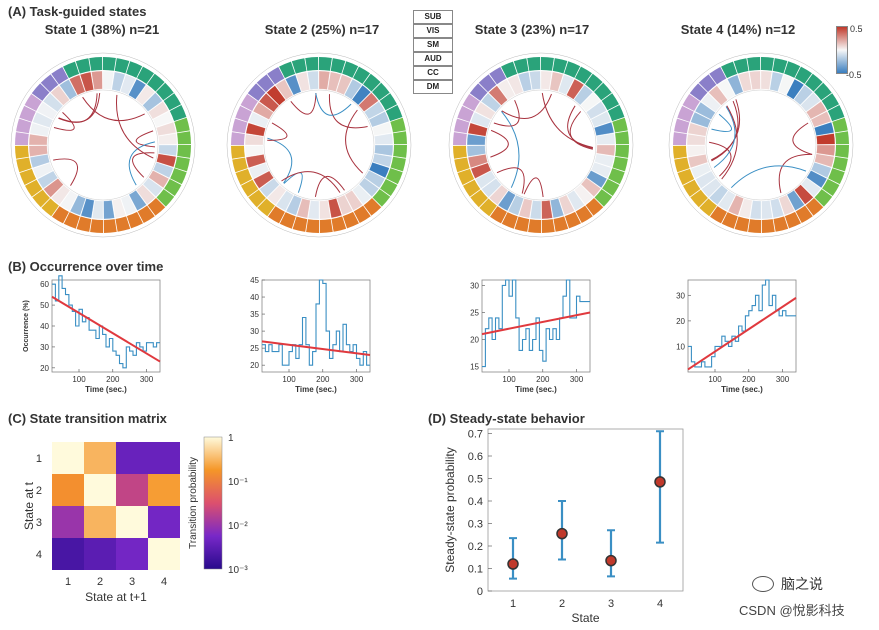 The width and height of the screenshot is (879, 630). What do you see at coordinates (433, 73) in the screenshot?
I see `legend-cc: CC` at bounding box center [433, 73].